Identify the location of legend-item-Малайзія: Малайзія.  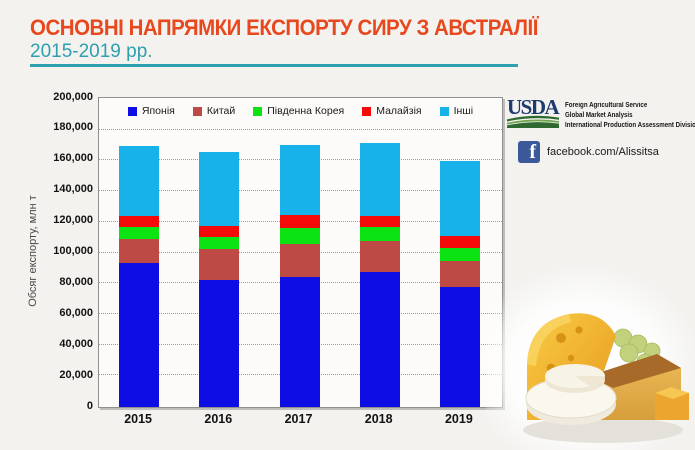
(392, 111).